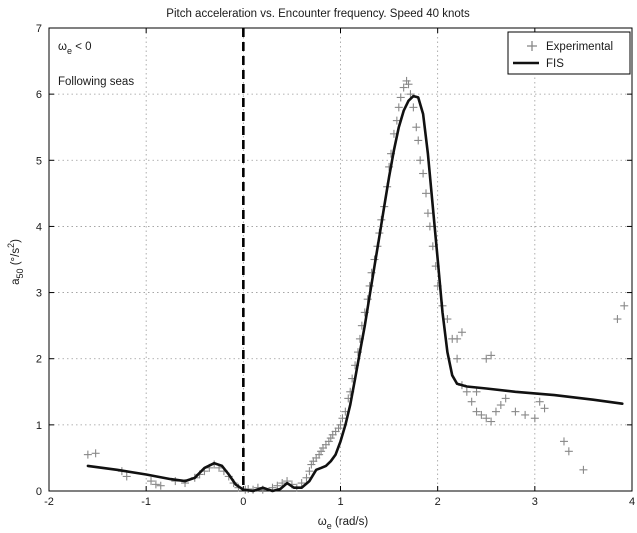  Describe the element at coordinates (39, 294) in the screenshot. I see `y-tick-label: 3` at that location.